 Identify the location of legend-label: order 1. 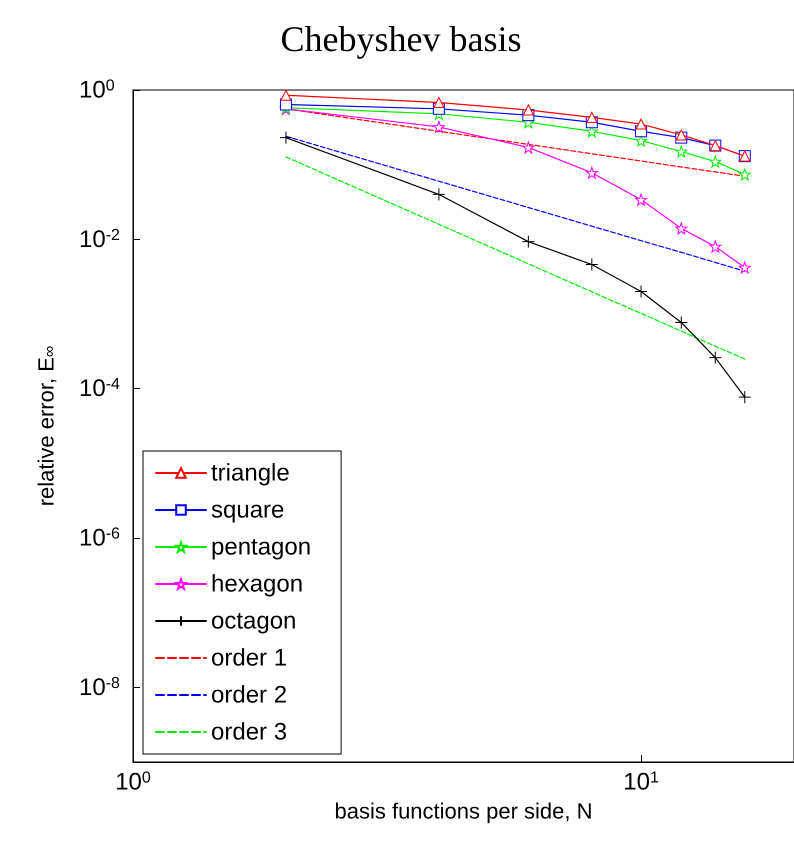
(249, 658).